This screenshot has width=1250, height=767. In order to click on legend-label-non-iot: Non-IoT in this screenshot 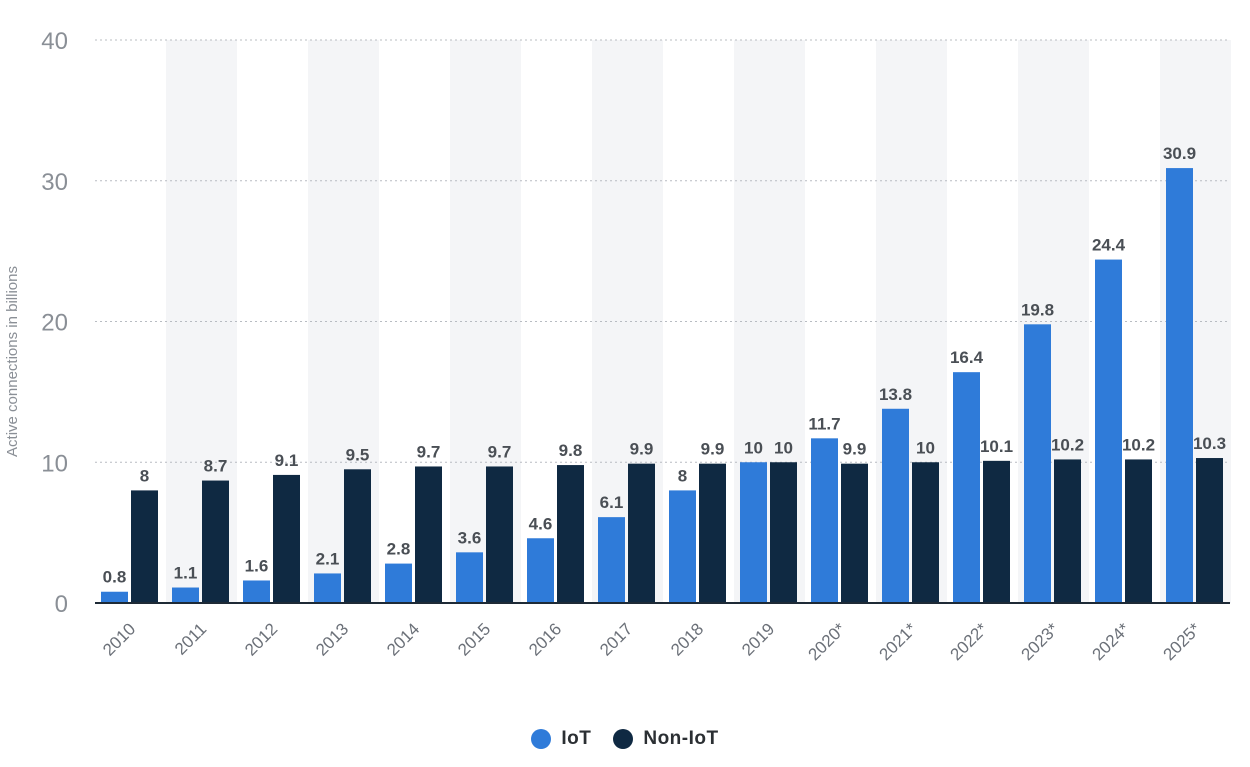, I will do `click(681, 738)`.